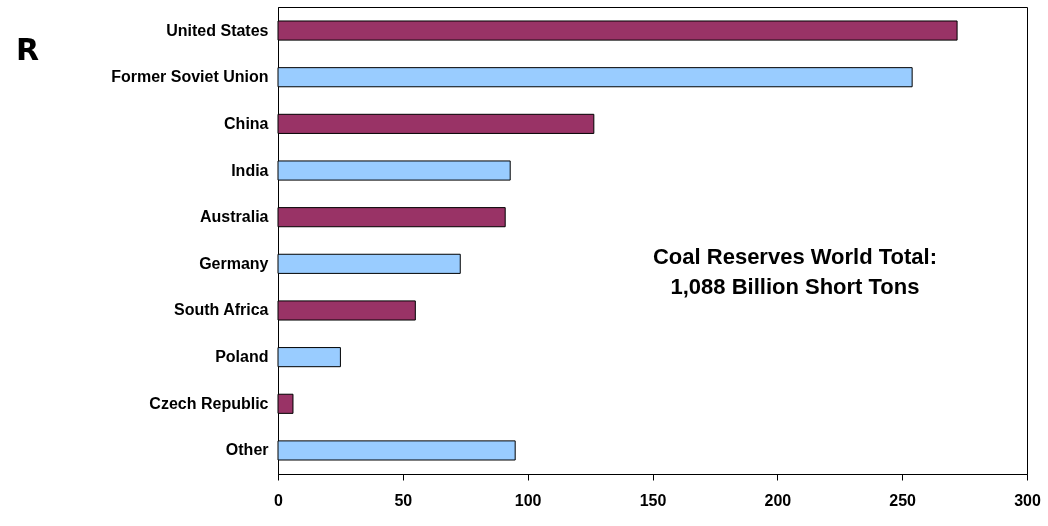 This screenshot has height=526, width=1048. What do you see at coordinates (190, 77) in the screenshot?
I see `y-tick-label: Former Soviet Union` at bounding box center [190, 77].